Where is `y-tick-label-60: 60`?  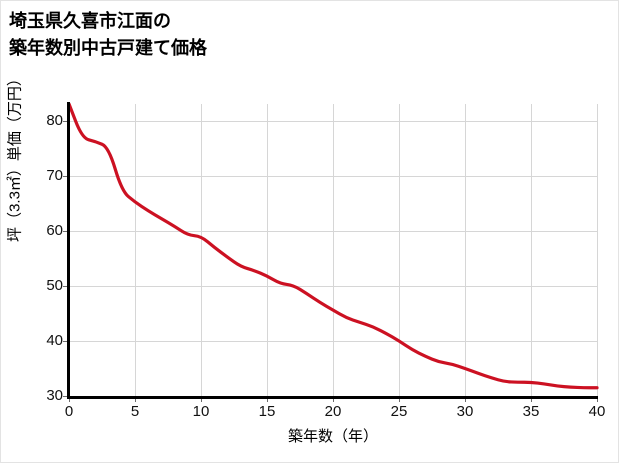 y-tick-label-60: 60 is located at coordinates (54, 230).